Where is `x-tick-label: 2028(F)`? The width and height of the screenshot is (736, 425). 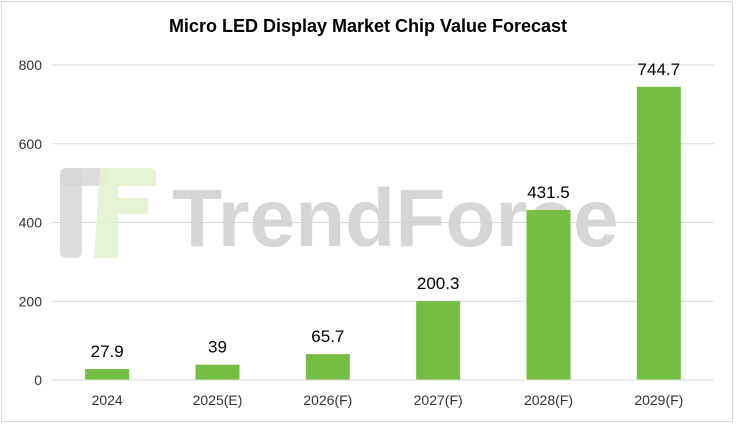
x-tick-label: 2028(F) is located at coordinates (548, 400).